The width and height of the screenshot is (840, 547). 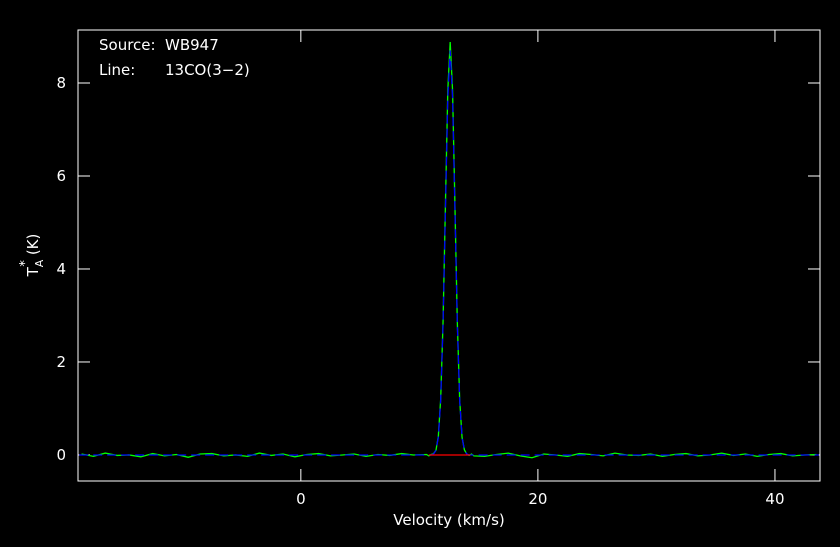 I want to click on x-tick-label: 0, so click(x=301, y=499).